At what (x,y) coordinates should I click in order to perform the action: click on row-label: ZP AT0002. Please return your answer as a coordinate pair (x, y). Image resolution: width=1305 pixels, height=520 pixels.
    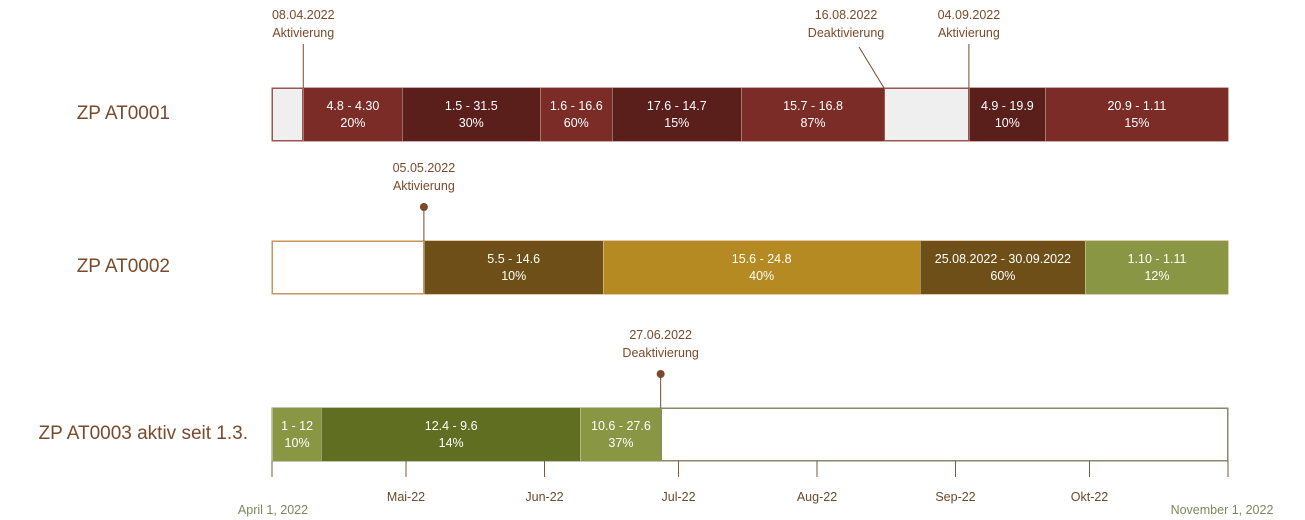
    Looking at the image, I should click on (123, 266).